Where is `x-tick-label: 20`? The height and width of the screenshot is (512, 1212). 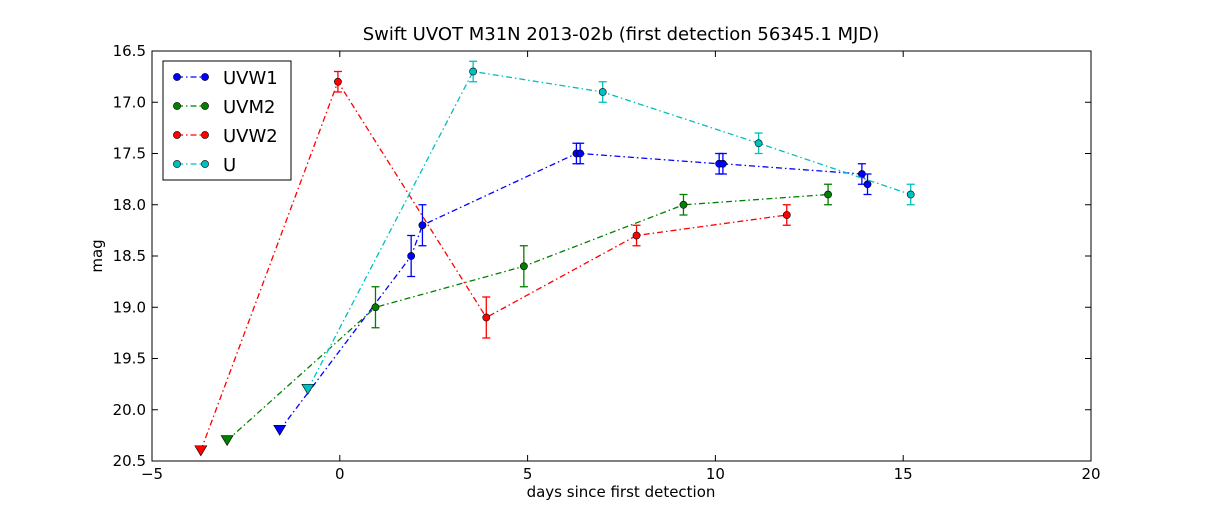 x-tick-label: 20 is located at coordinates (1090, 474).